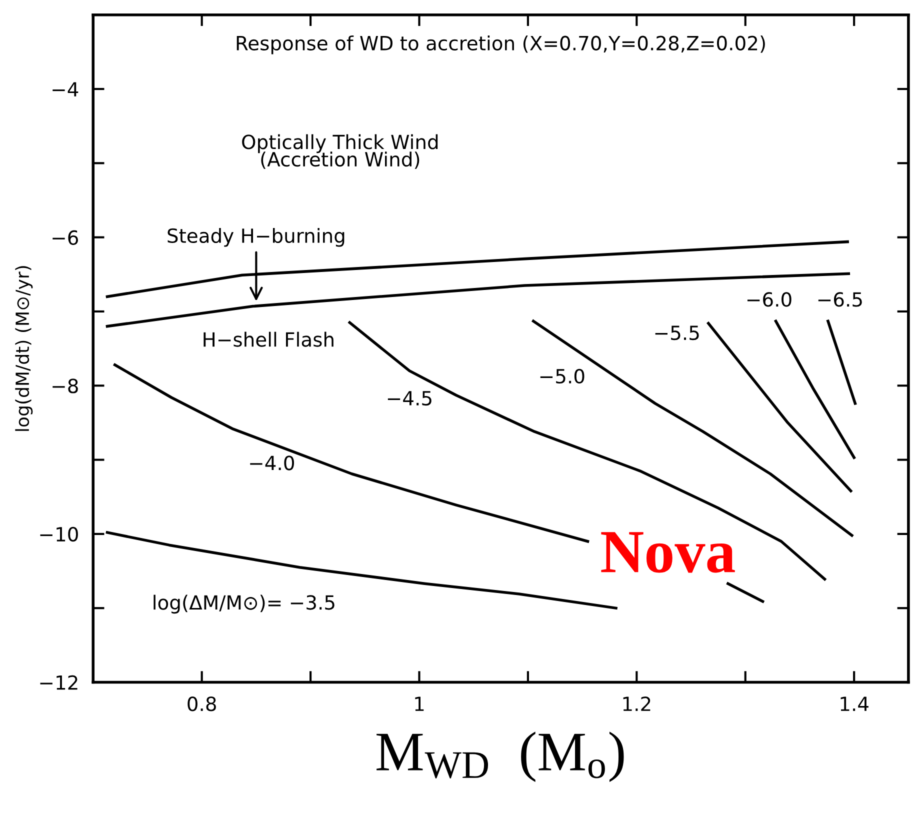 The image size is (913, 824). What do you see at coordinates (840, 299) in the screenshot?
I see `annotation: −6.5` at bounding box center [840, 299].